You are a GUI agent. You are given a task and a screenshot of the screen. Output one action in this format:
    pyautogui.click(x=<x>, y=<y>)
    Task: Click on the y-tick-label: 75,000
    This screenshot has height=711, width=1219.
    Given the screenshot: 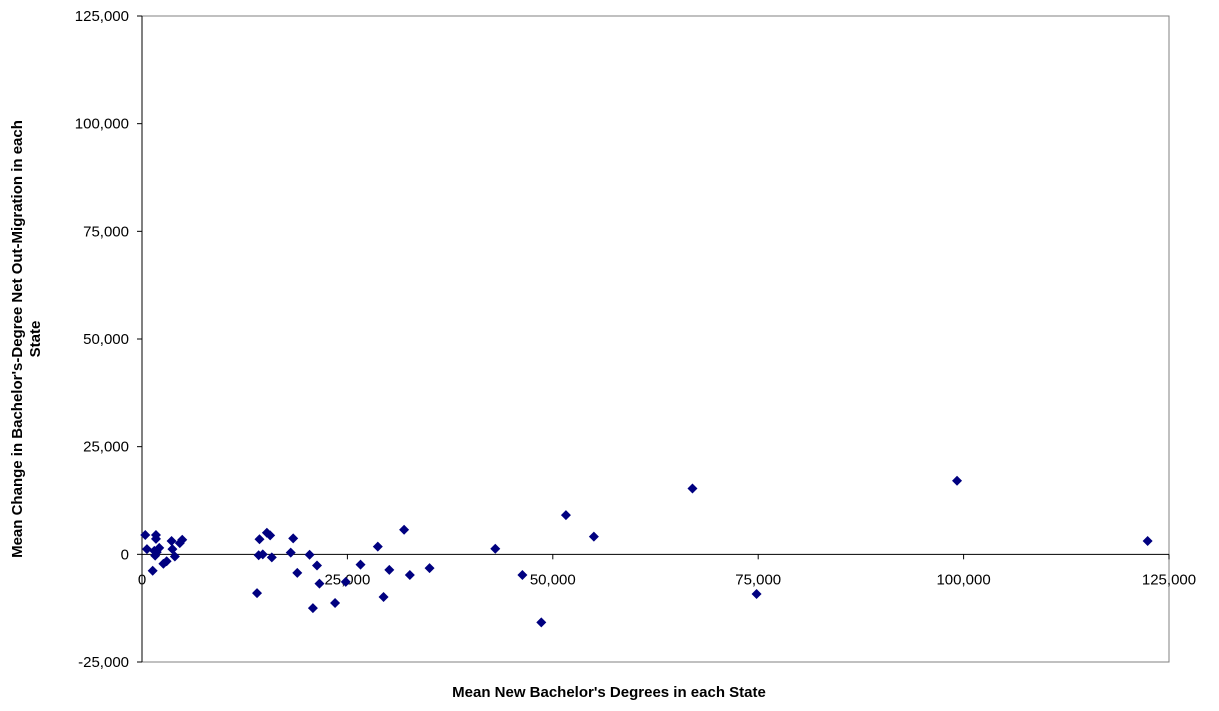 What is the action you would take?
    pyautogui.click(x=106, y=231)
    